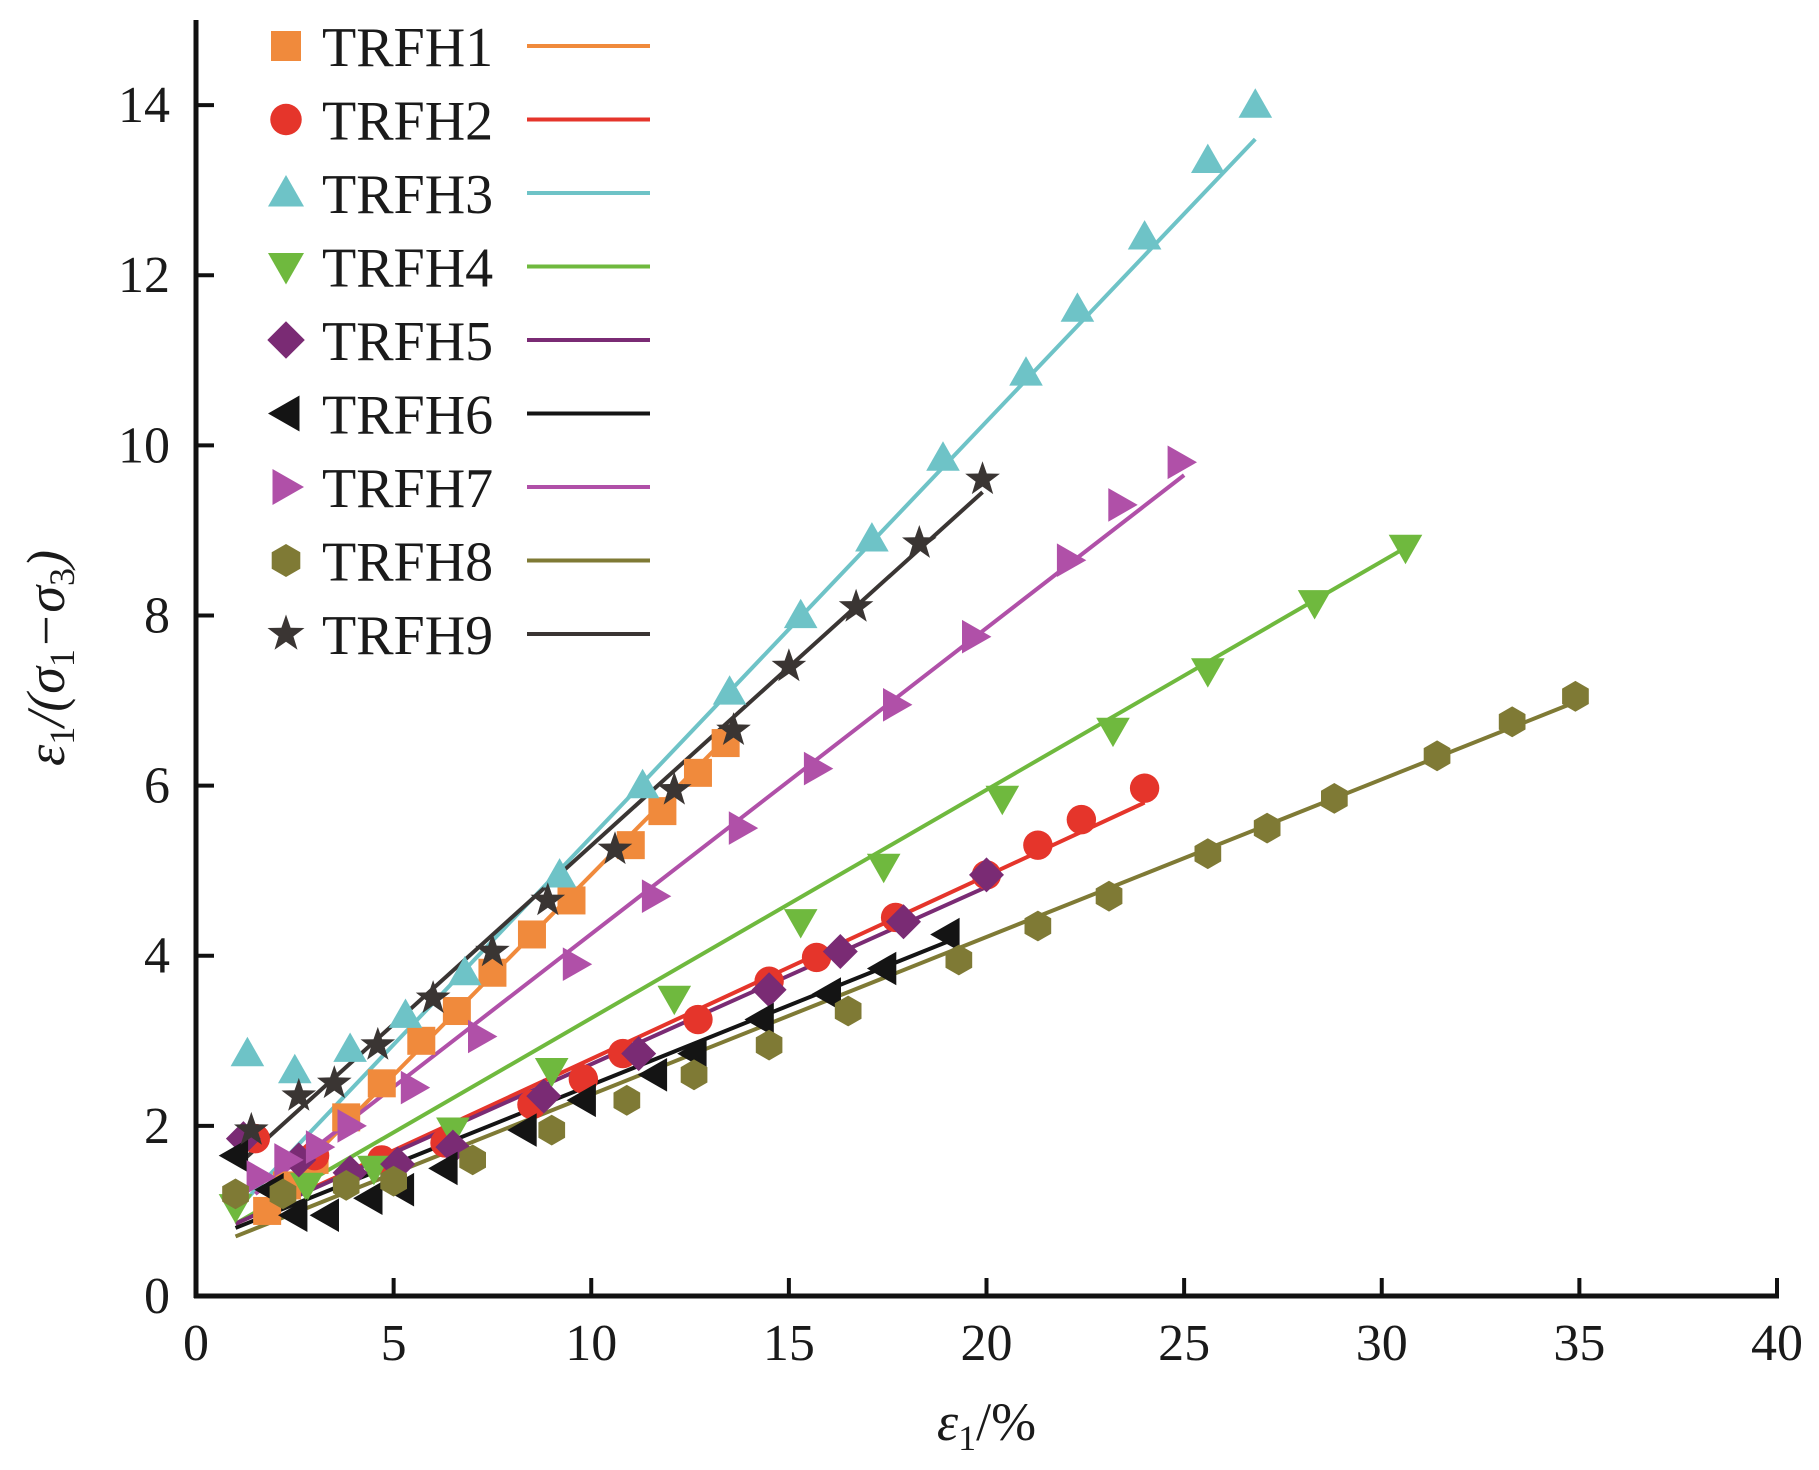 The width and height of the screenshot is (1819, 1470). I want to click on legend-entry-trfh9: TRFH9, so click(458, 636).